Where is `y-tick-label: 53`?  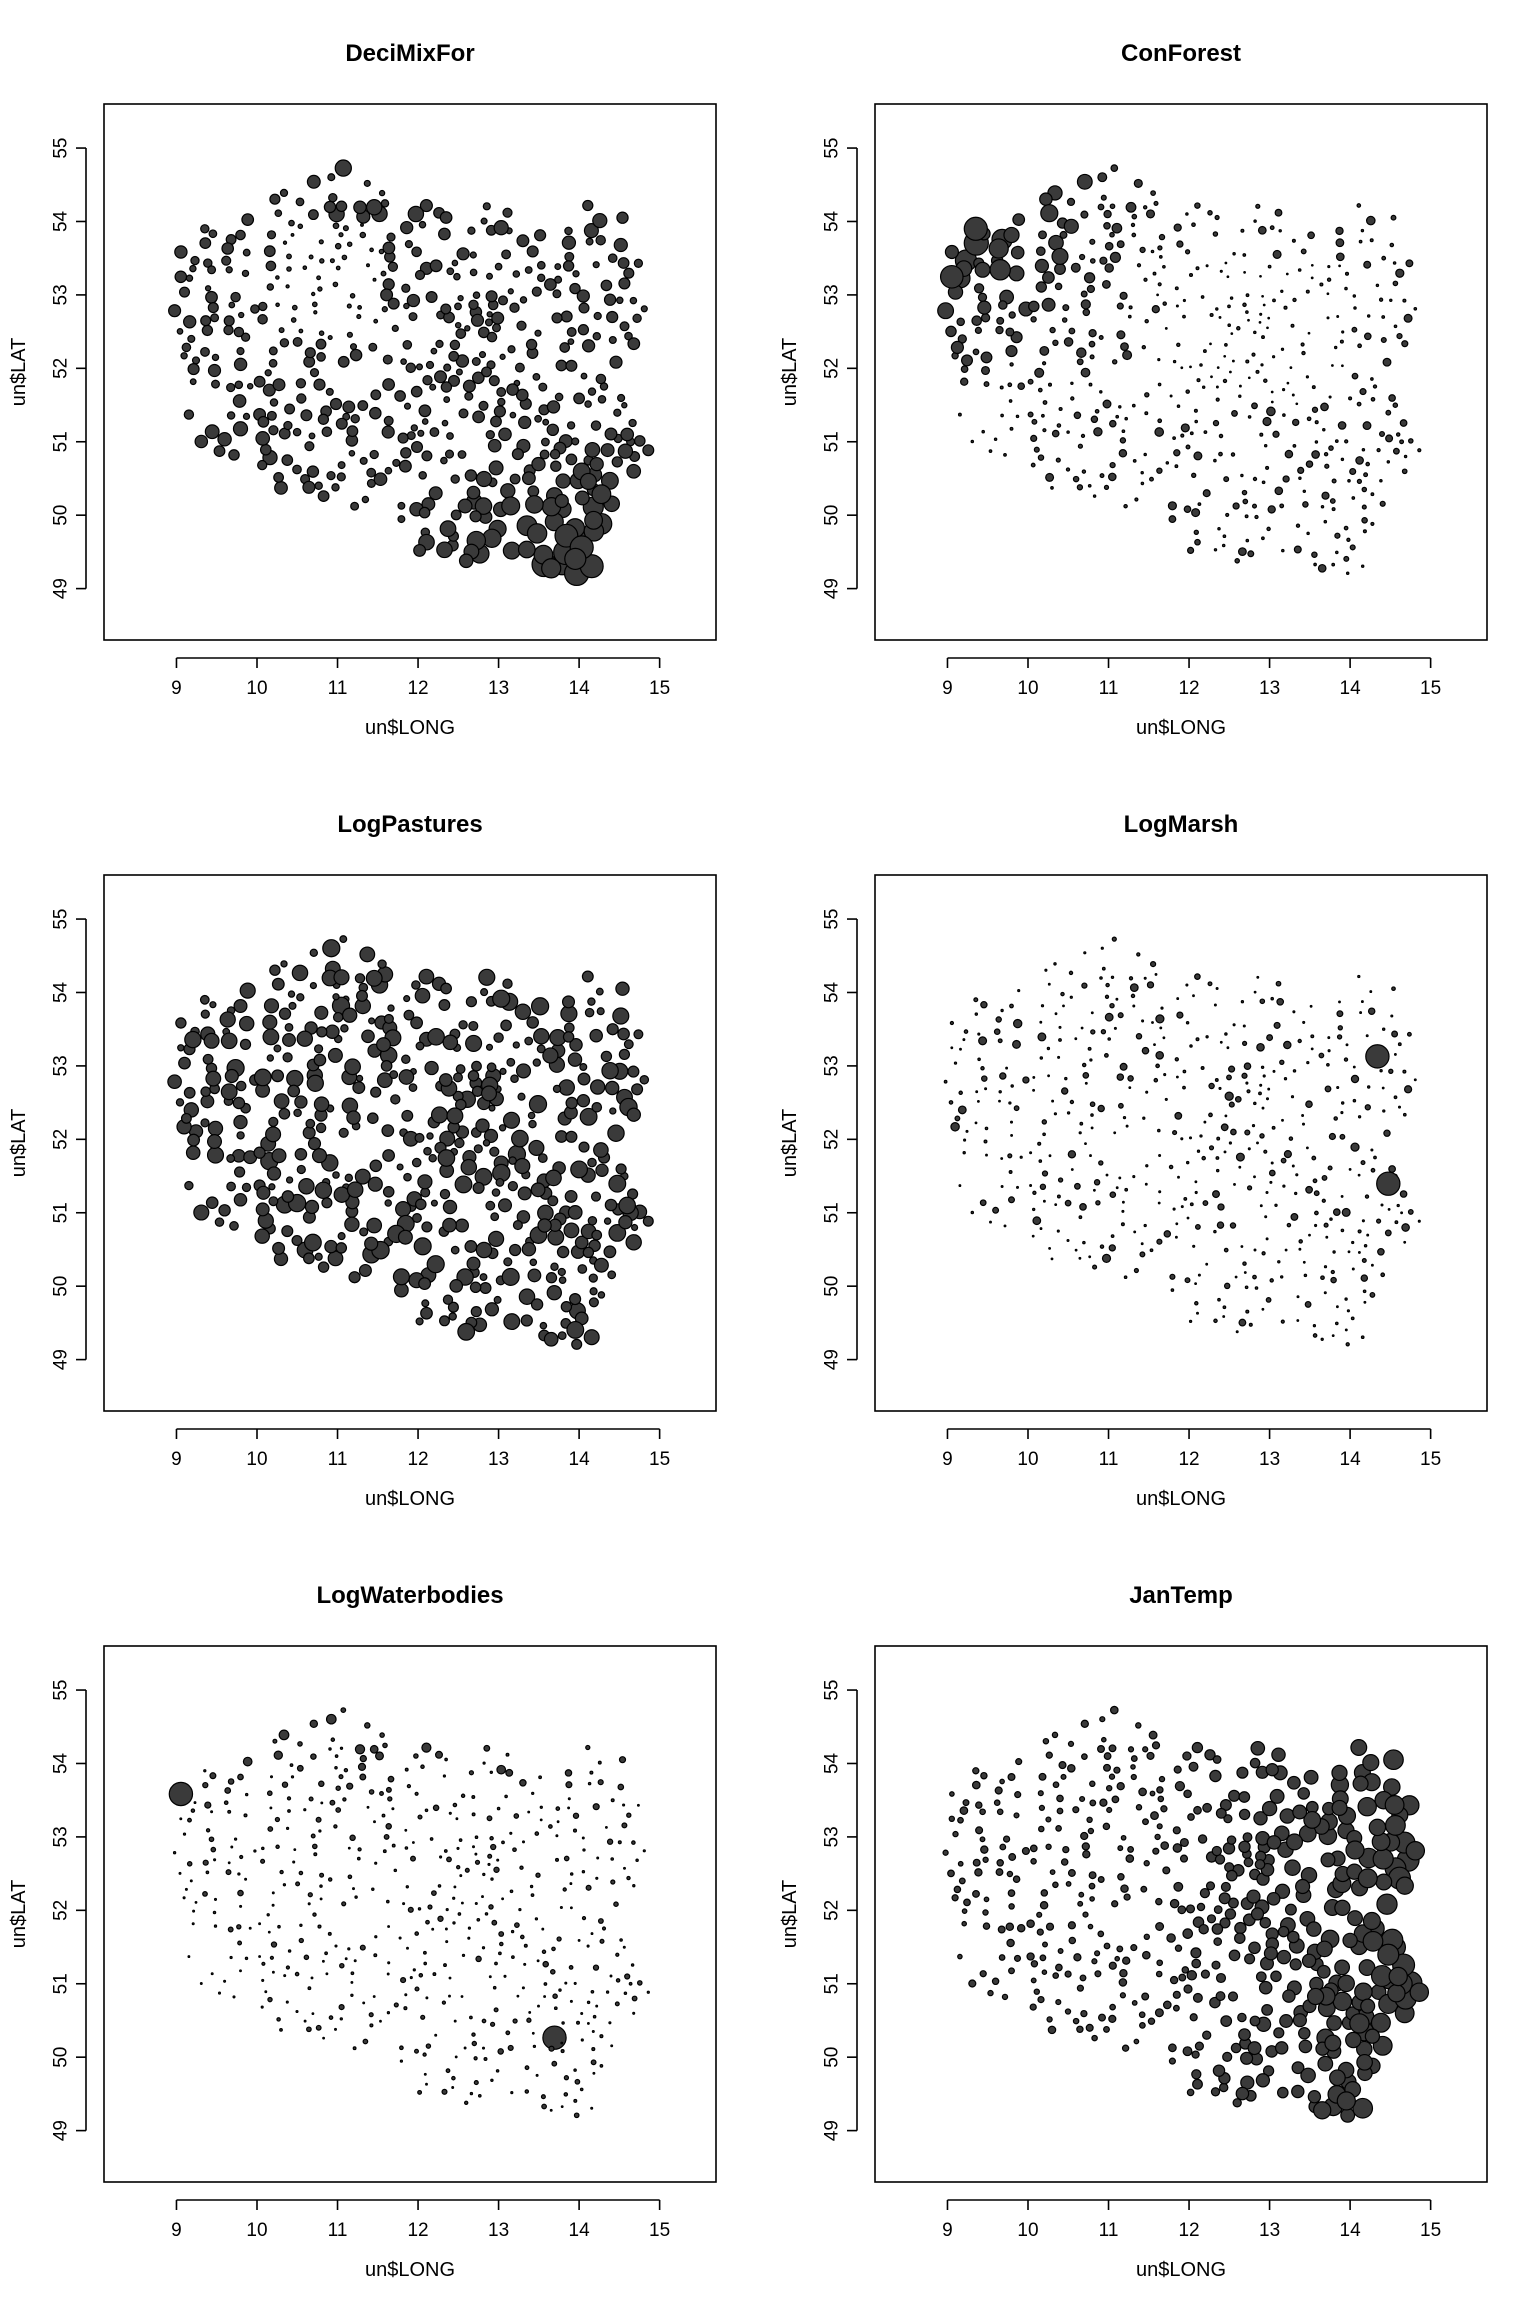 y-tick-label: 53 is located at coordinates (61, 294).